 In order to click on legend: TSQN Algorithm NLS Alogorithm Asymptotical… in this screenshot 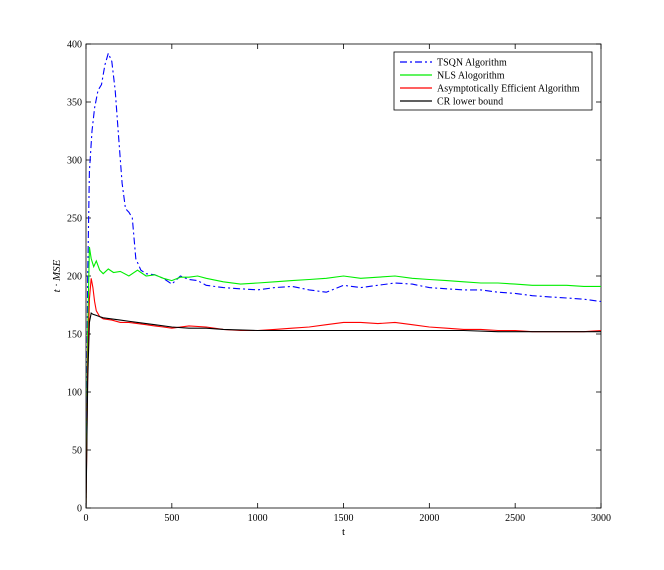, I will do `click(493, 81)`.